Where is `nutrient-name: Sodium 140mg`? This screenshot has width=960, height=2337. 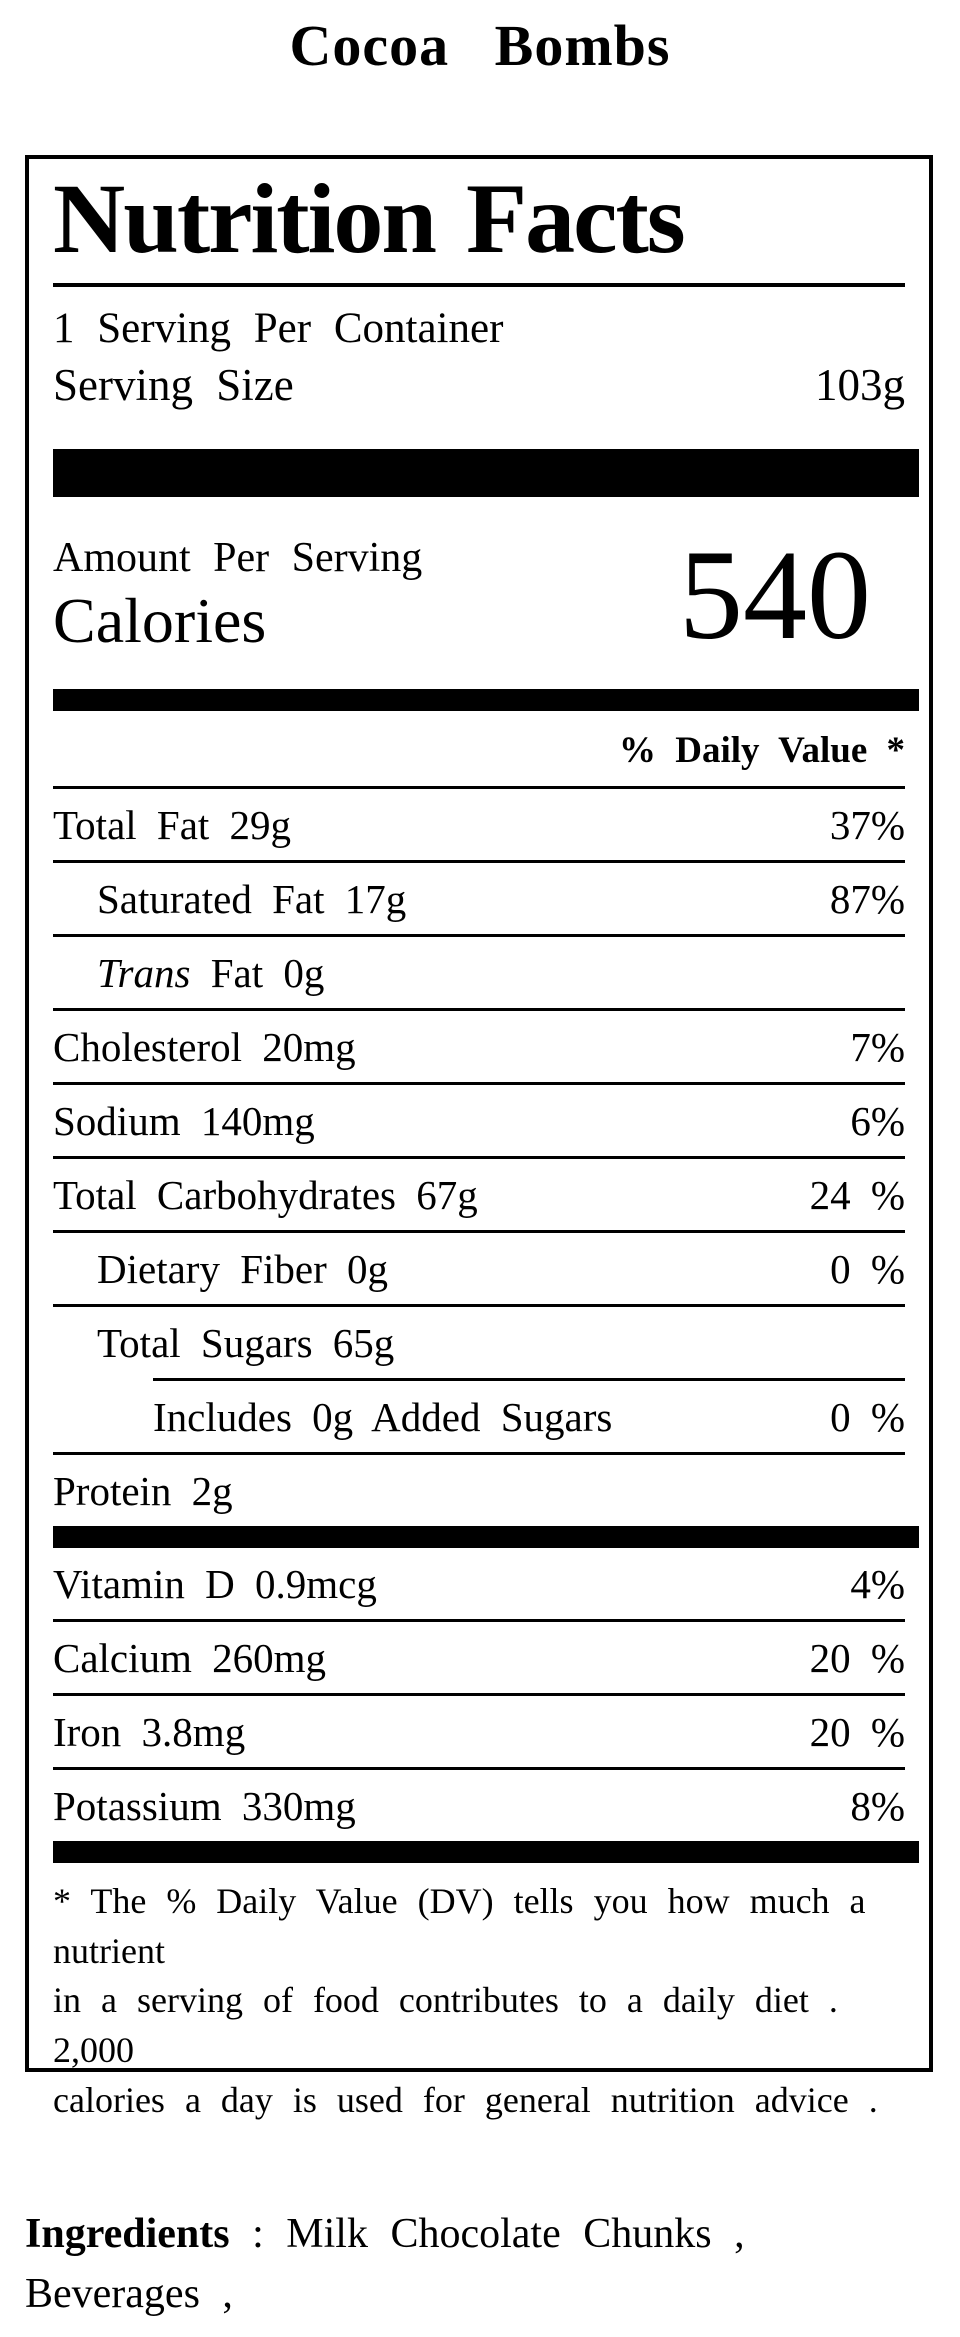 nutrient-name: Sodium 140mg is located at coordinates (184, 1120).